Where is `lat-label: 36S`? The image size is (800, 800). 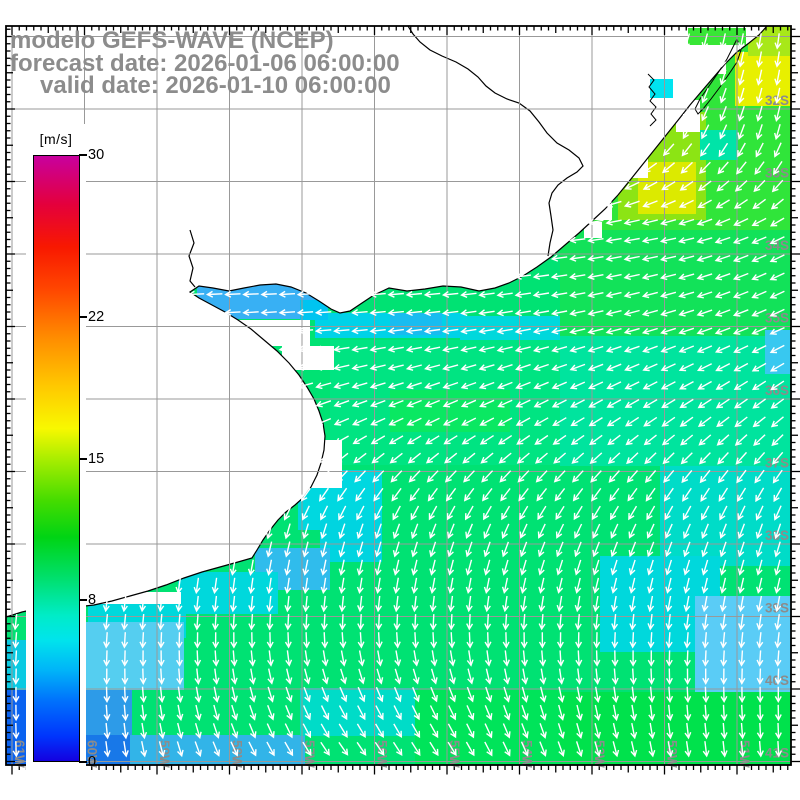 lat-label: 36S is located at coordinates (777, 390).